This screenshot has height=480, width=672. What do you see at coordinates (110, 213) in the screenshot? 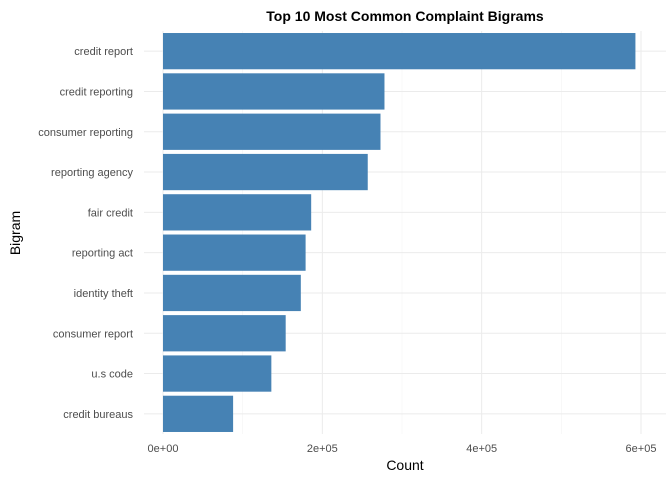
I see `y-tick-label: fair credit` at bounding box center [110, 213].